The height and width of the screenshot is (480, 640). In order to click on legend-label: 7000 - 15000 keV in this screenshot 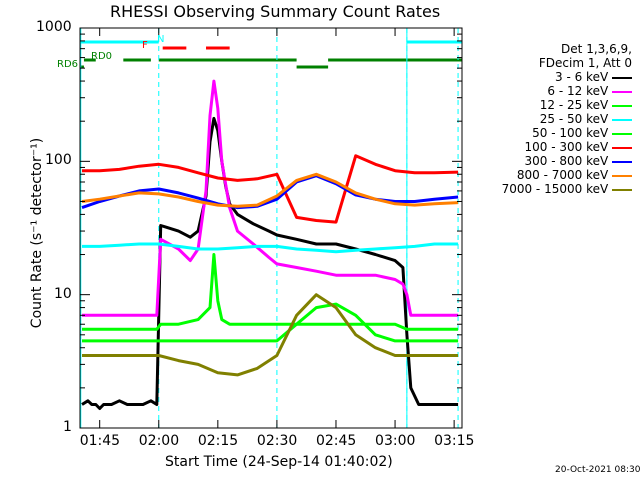, I will do `click(556, 189)`.